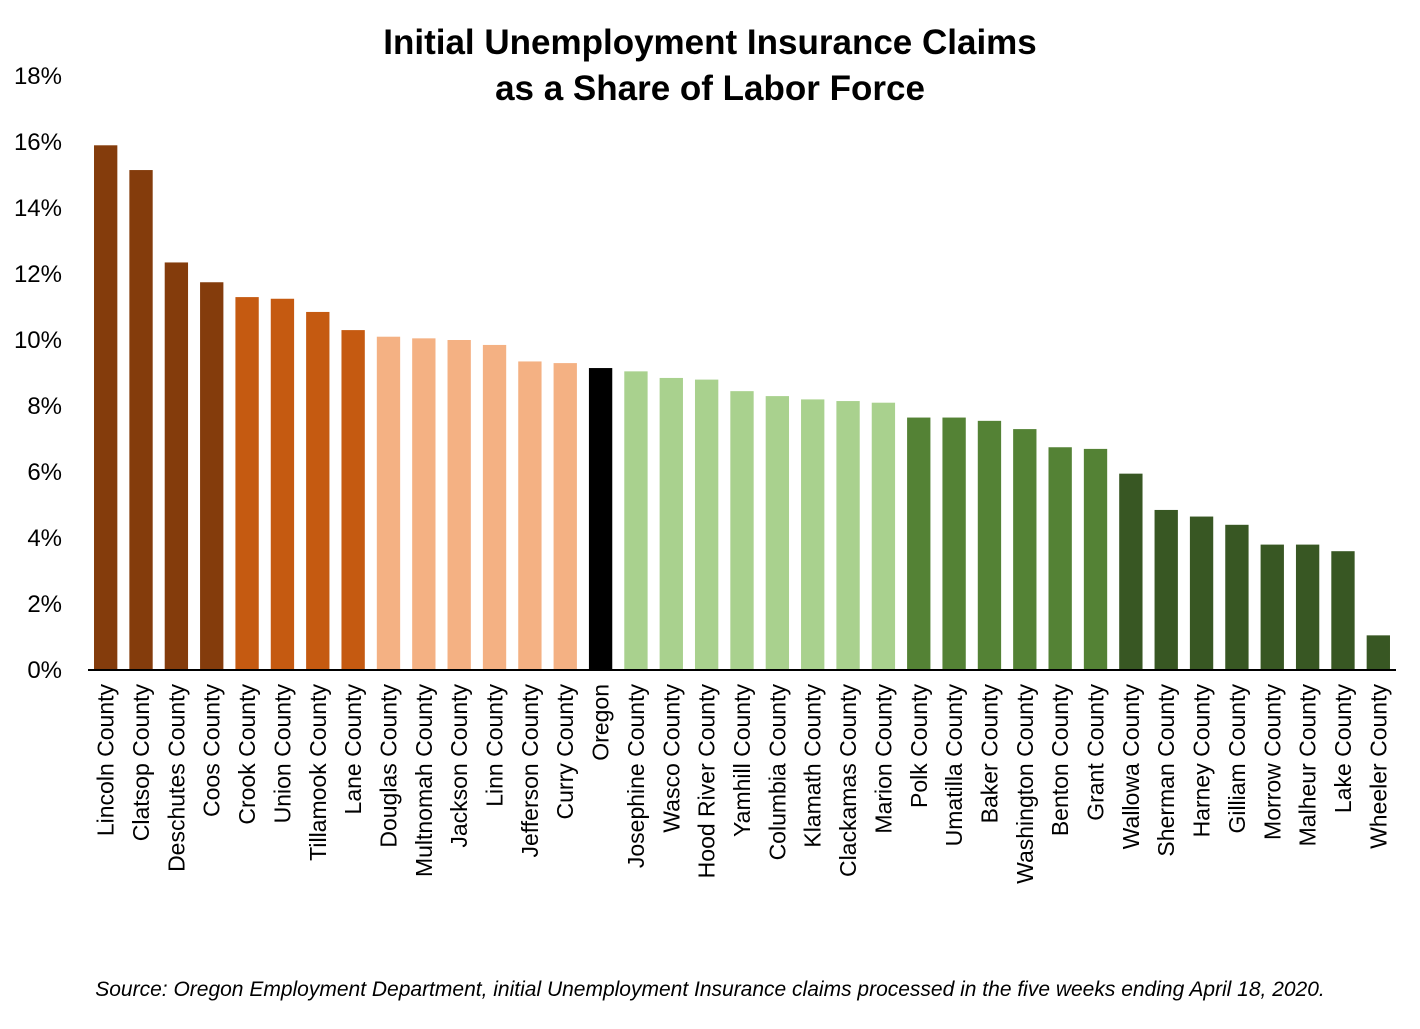 The image size is (1420, 1029). What do you see at coordinates (44, 472) in the screenshot?
I see `y-tick-label: 6%` at bounding box center [44, 472].